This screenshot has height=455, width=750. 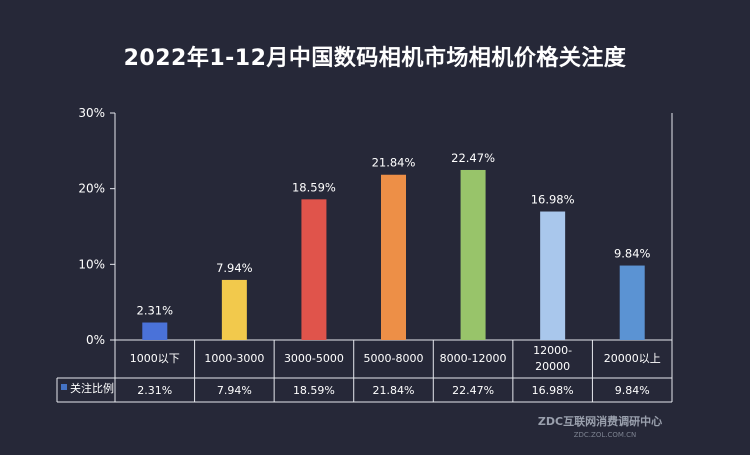 What do you see at coordinates (314, 358) in the screenshot?
I see `category-label: 3000-5000` at bounding box center [314, 358].